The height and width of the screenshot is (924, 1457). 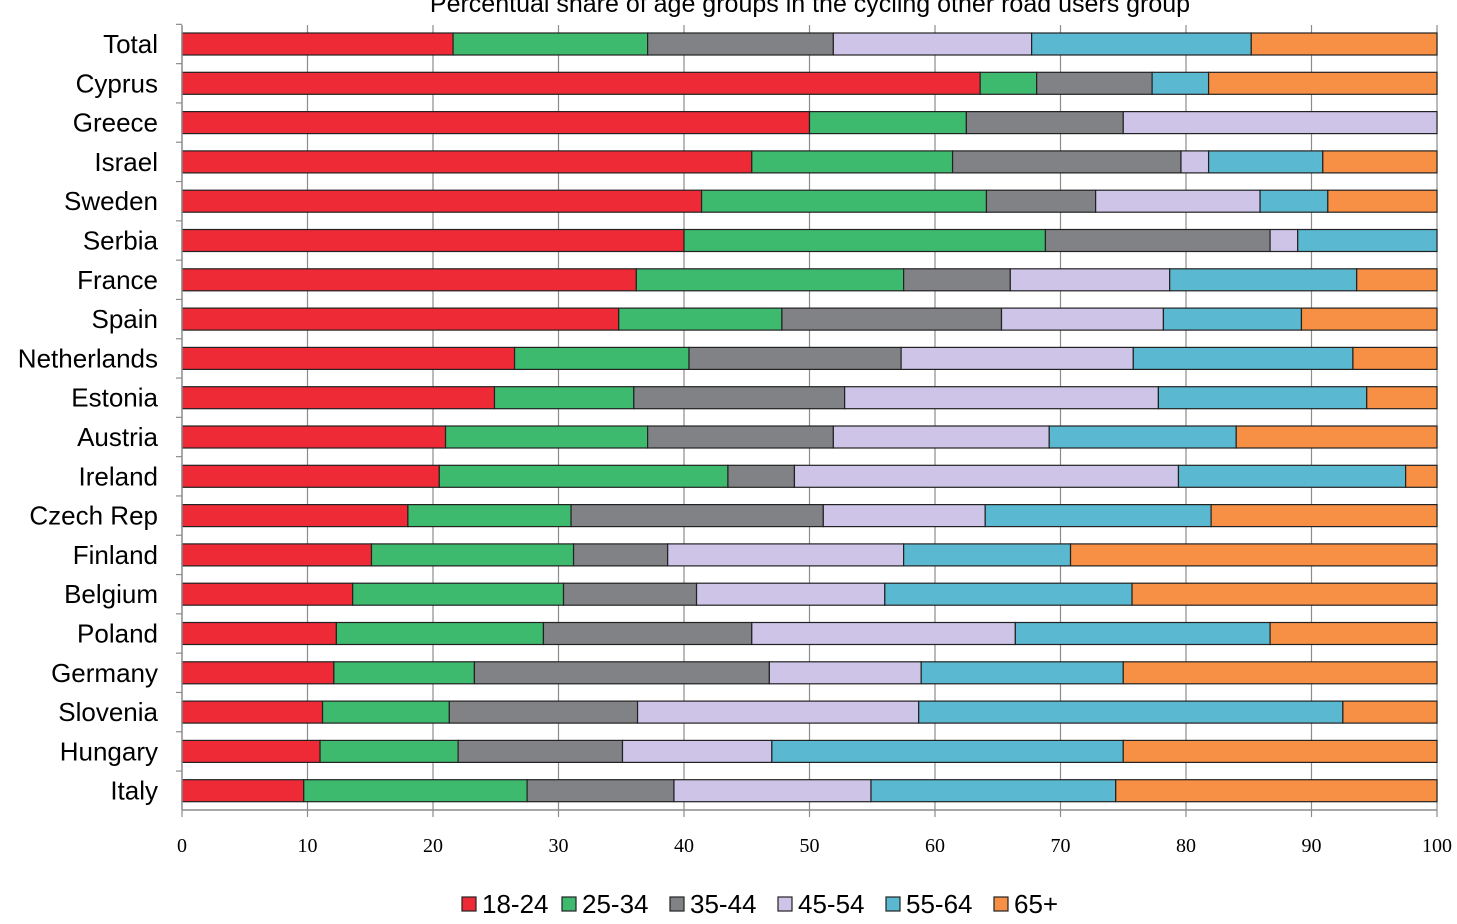 I want to click on category-label: Austria, so click(x=117, y=437).